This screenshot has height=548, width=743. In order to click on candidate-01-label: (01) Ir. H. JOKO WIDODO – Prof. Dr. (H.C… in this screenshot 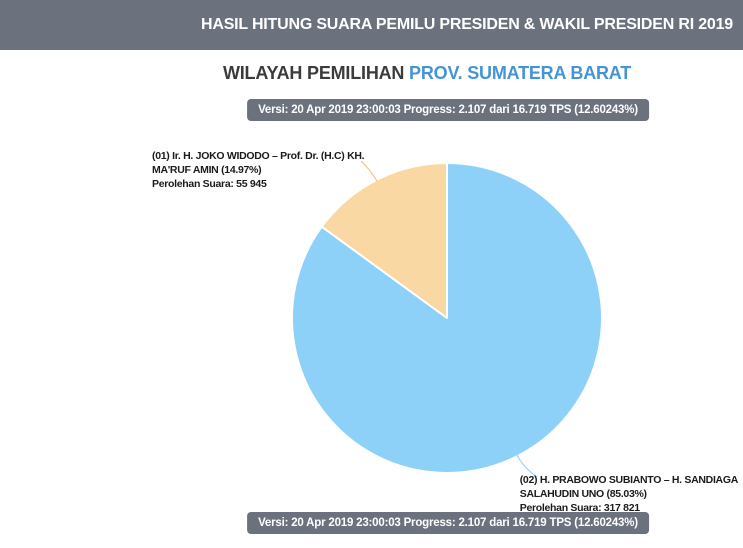, I will do `click(258, 170)`.